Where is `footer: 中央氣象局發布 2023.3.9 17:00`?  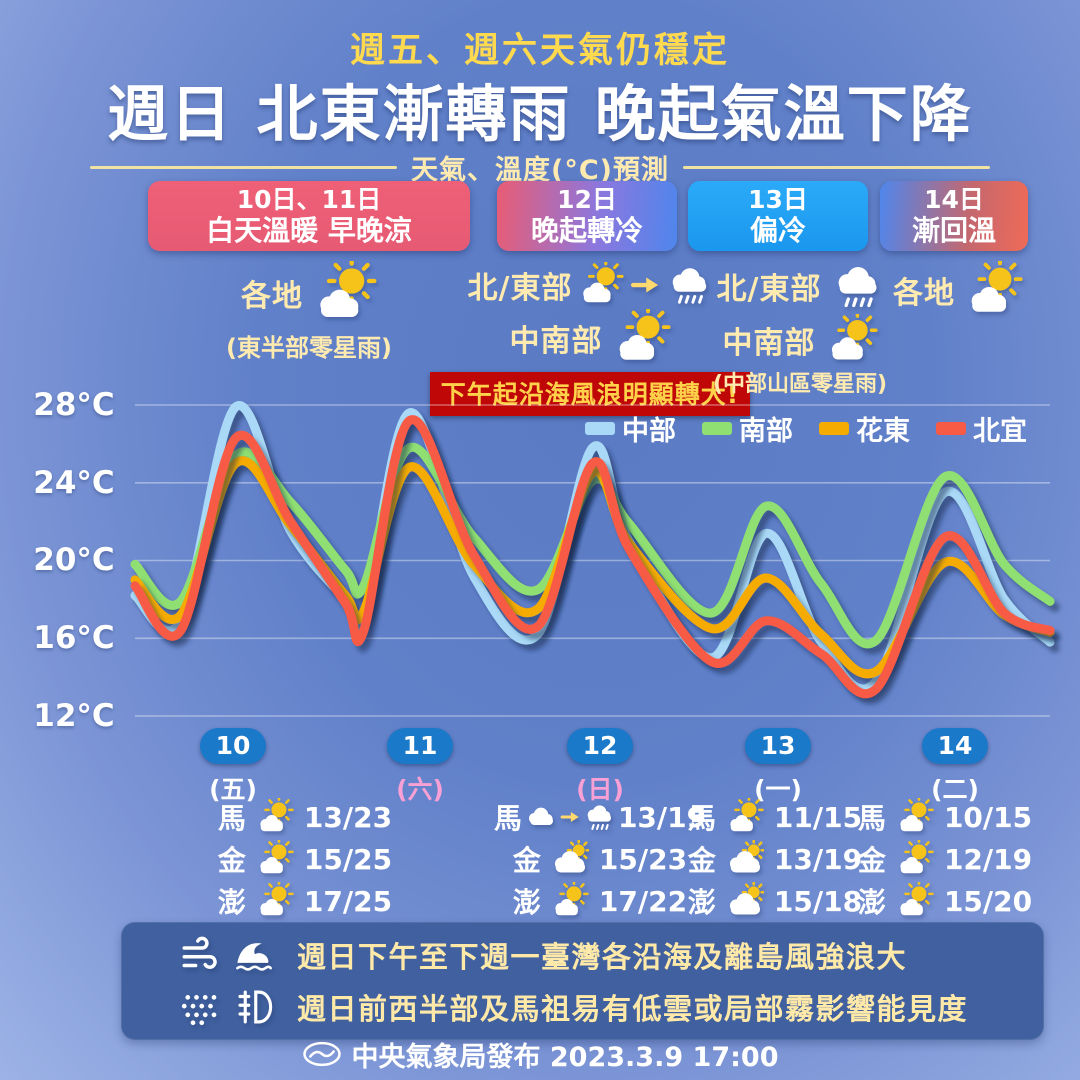 footer: 中央氣象局發布 2023.3.9 17:00 is located at coordinates (540, 1054).